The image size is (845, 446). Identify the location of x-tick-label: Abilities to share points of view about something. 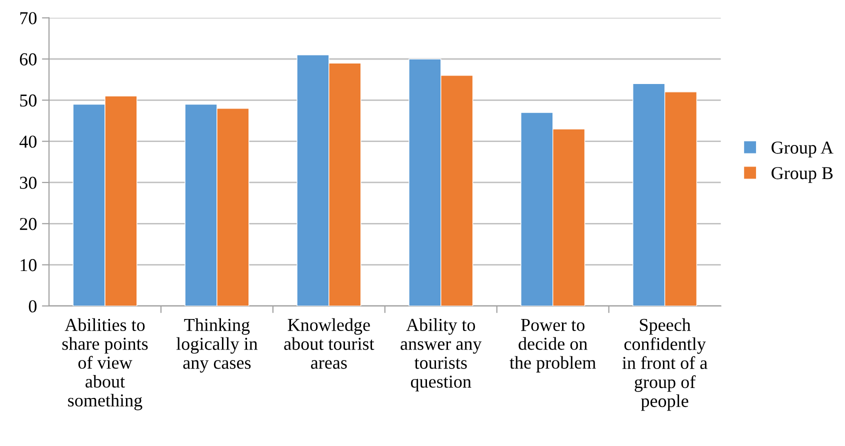
(105, 364).